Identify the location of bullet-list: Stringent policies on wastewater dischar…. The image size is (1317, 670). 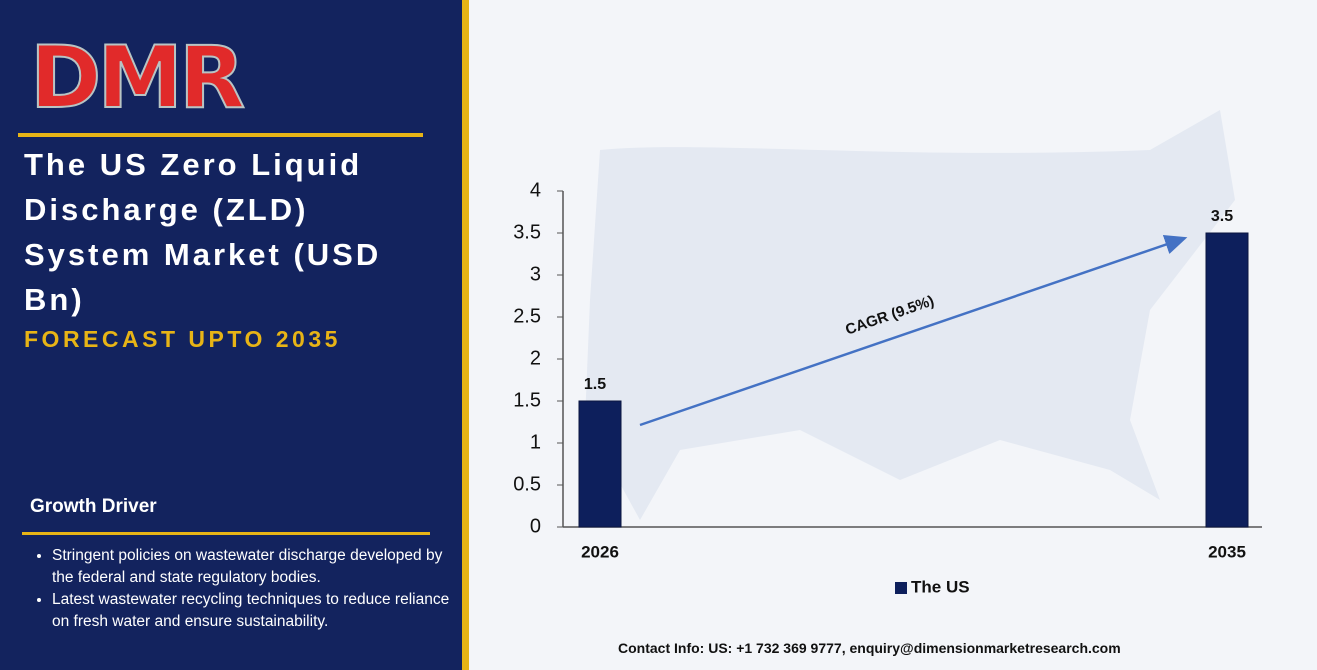
(241, 589).